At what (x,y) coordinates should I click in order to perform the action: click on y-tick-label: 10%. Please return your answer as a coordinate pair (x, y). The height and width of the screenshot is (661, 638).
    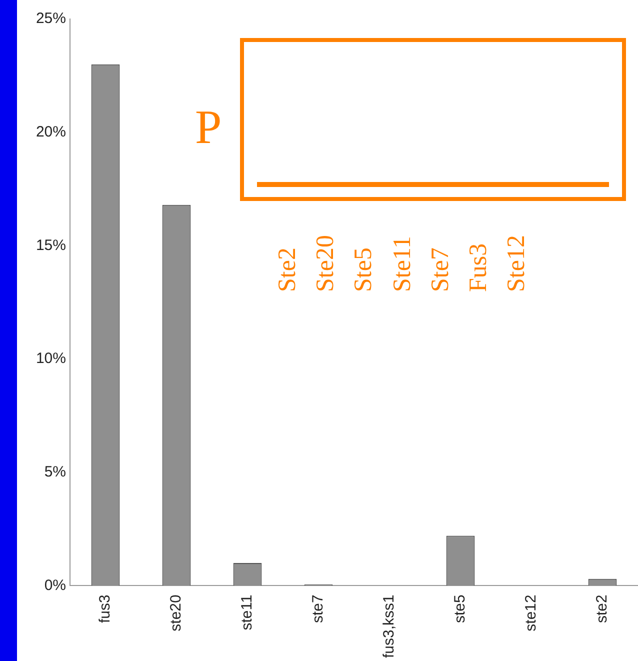
    Looking at the image, I should click on (51, 359).